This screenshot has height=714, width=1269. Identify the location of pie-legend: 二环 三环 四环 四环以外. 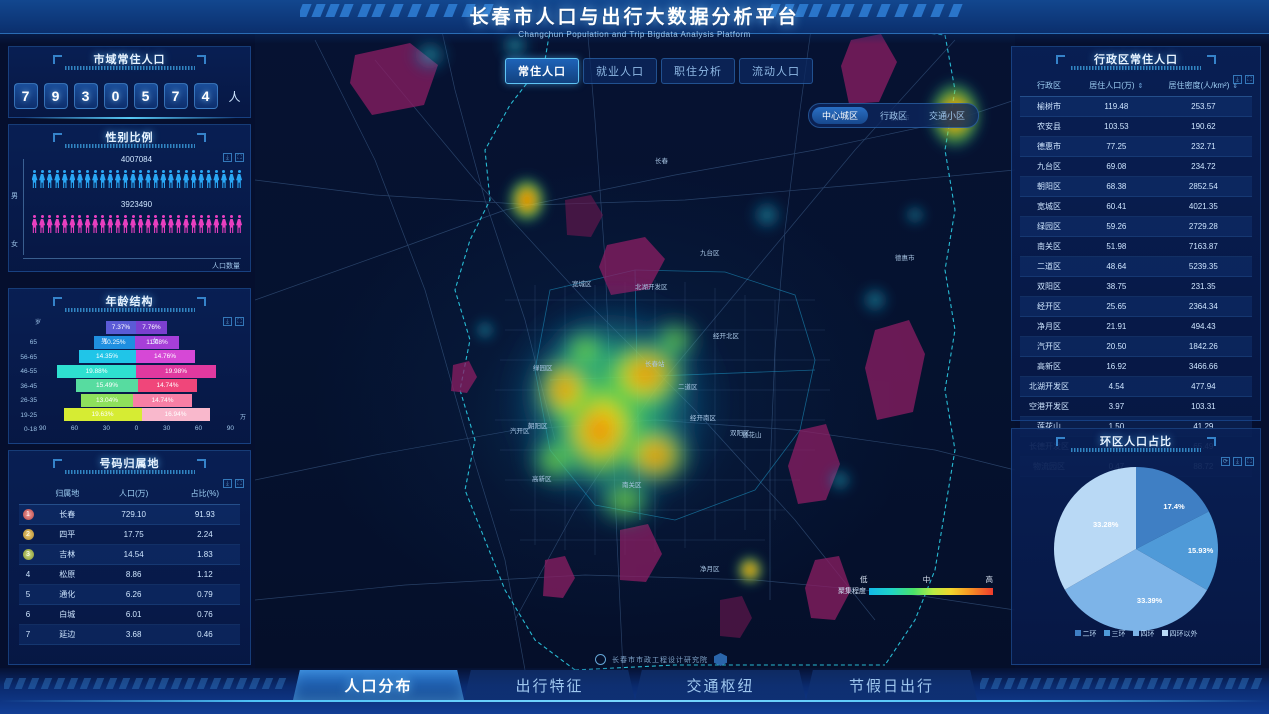
(1136, 634).